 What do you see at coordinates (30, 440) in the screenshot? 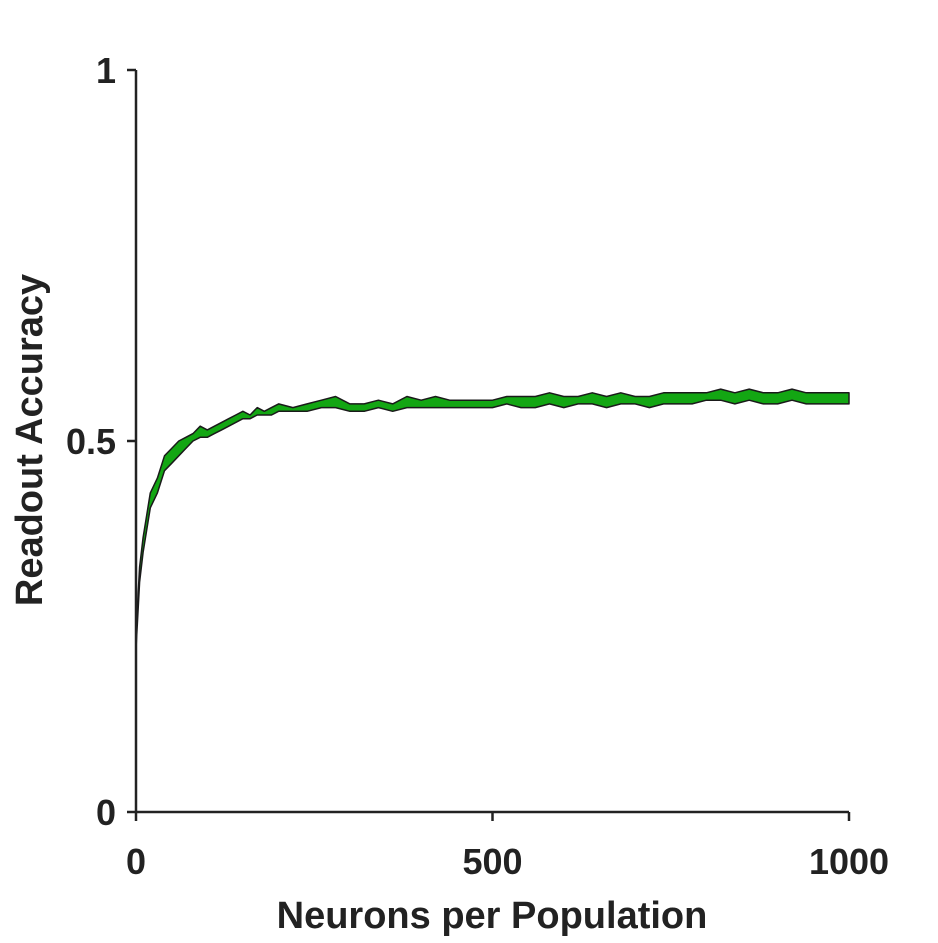
I see `y-axis-label: Readout Accuracy` at bounding box center [30, 440].